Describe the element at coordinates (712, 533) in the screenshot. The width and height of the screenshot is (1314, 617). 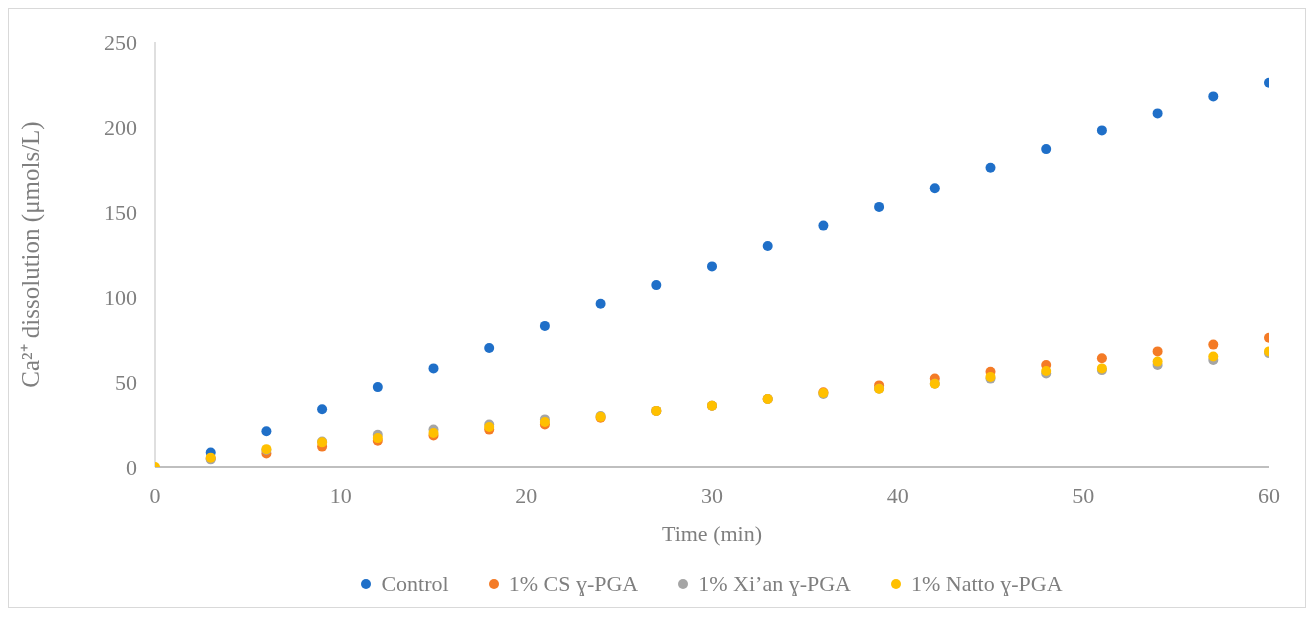
I see `x-axis-title: Time (min)` at that location.